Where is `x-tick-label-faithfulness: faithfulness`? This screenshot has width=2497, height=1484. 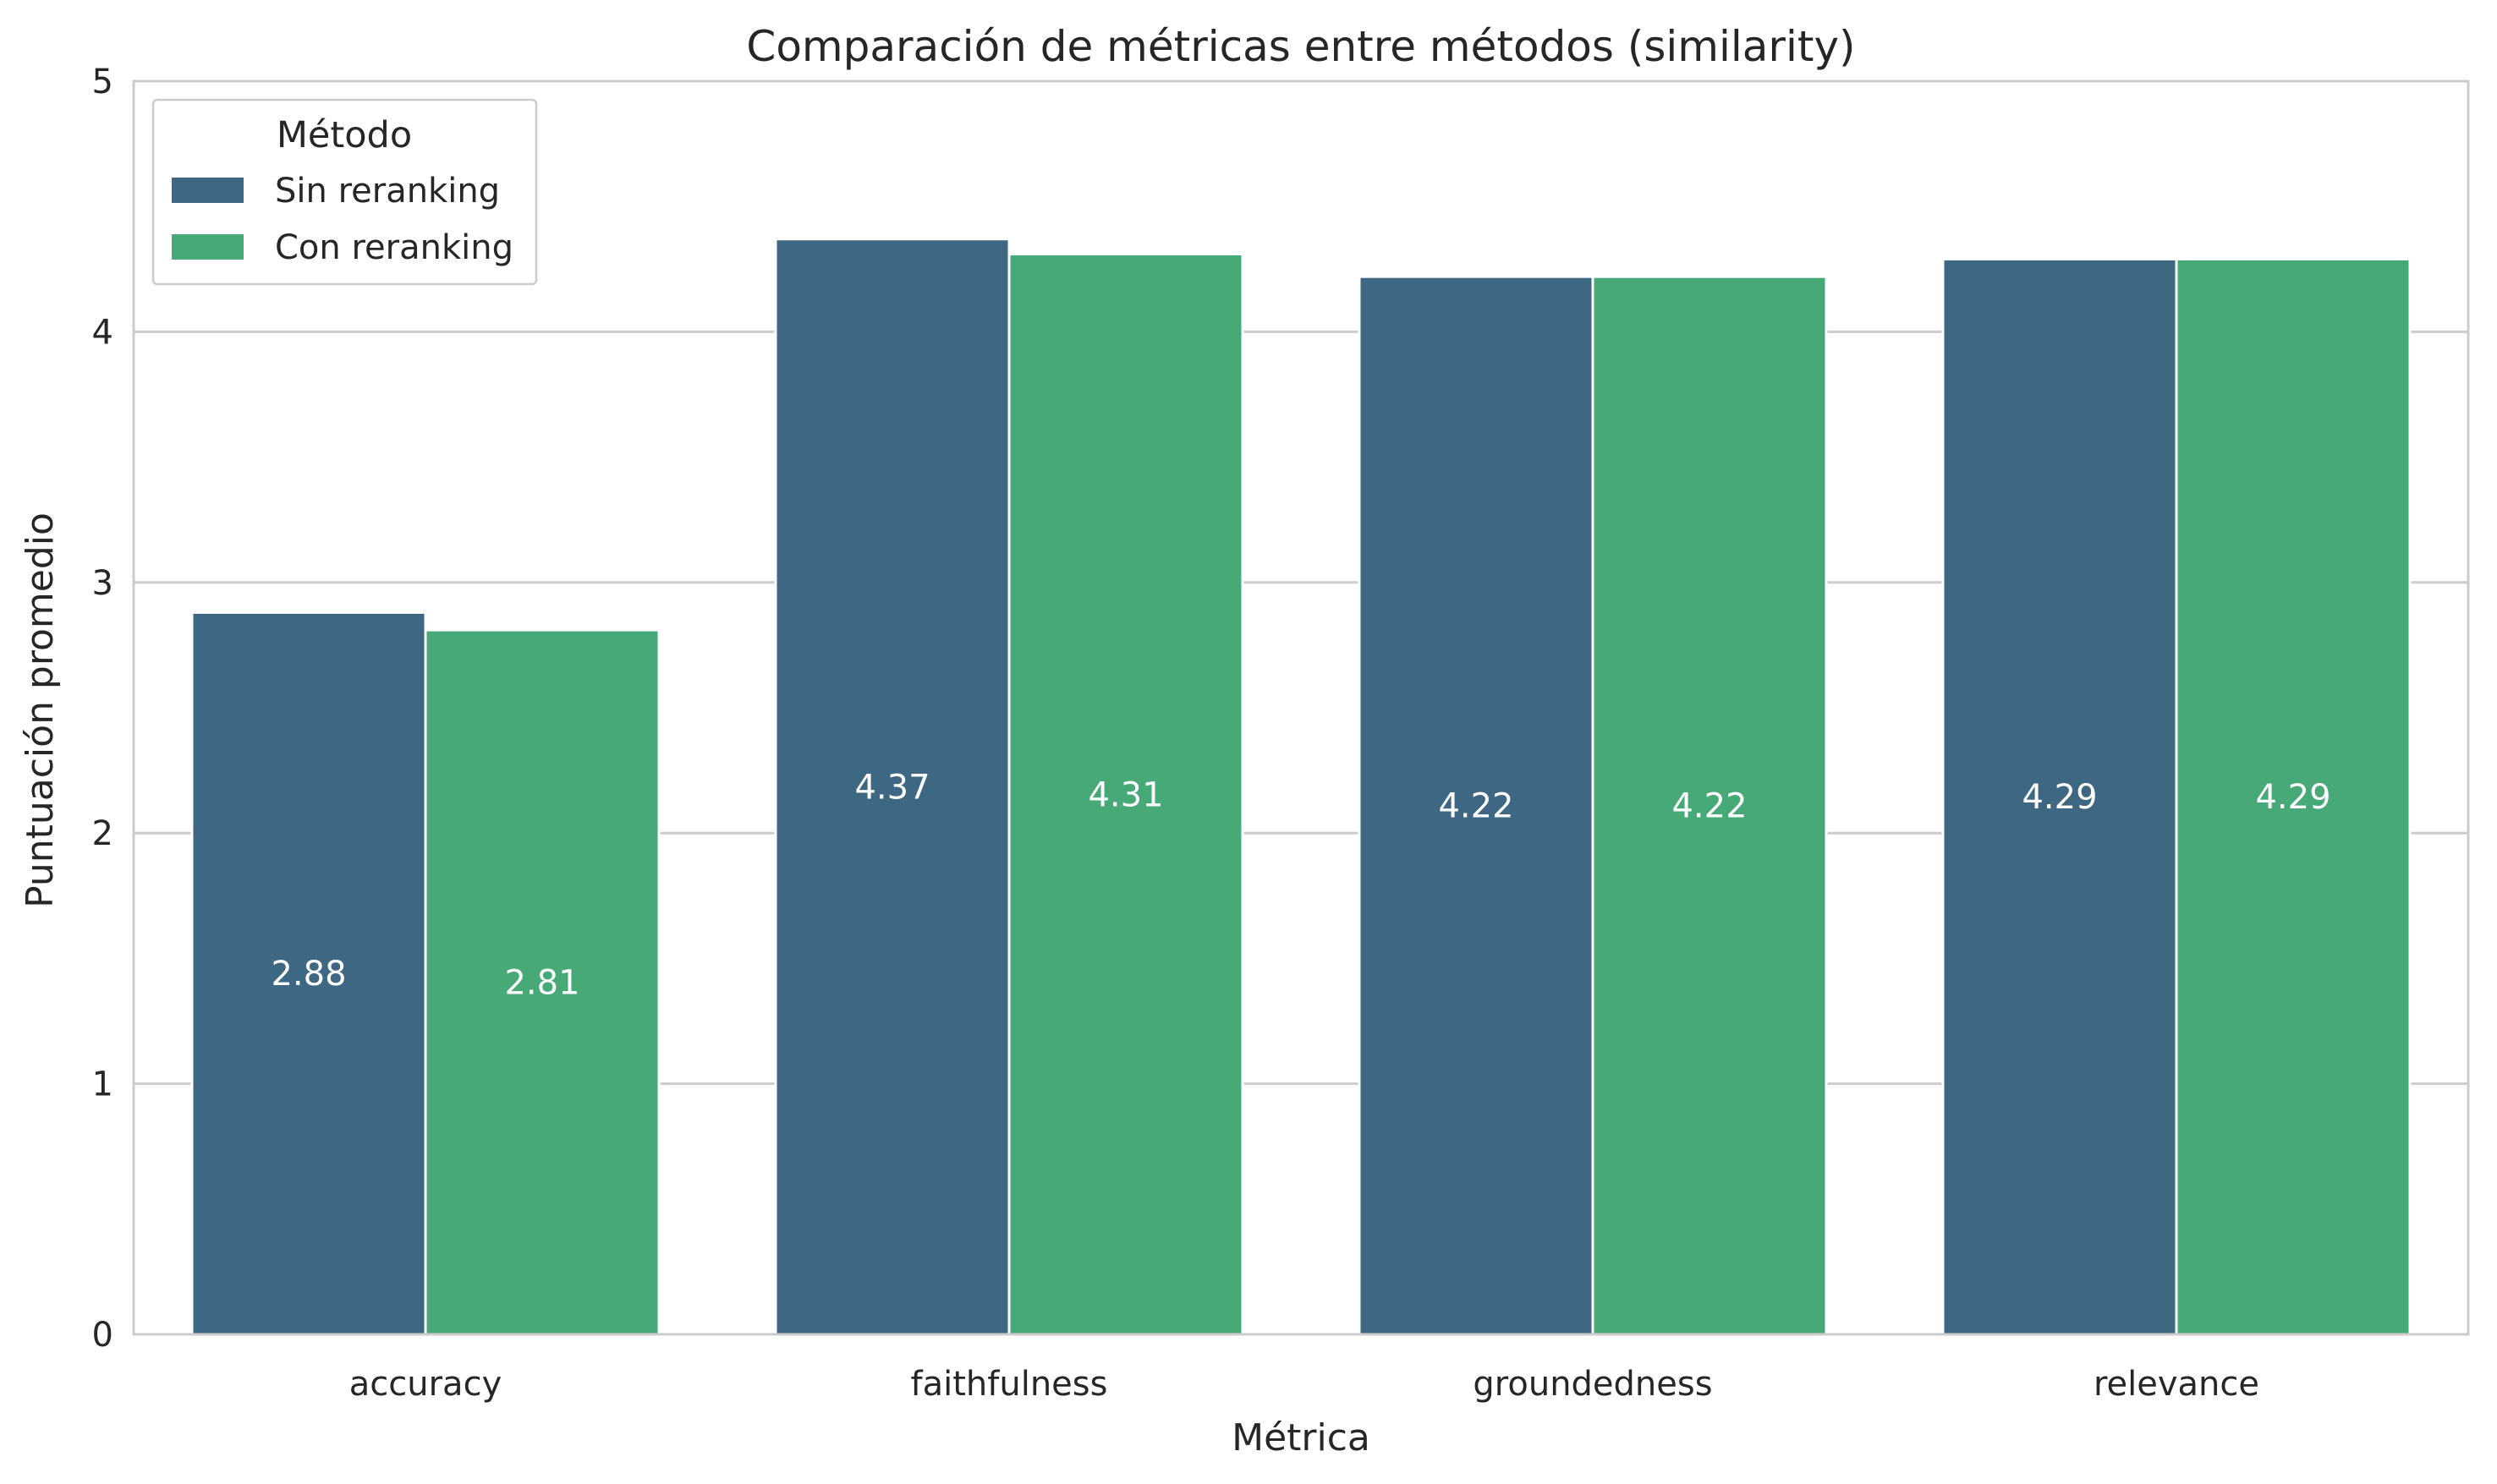 x-tick-label-faithfulness: faithfulness is located at coordinates (1010, 1384).